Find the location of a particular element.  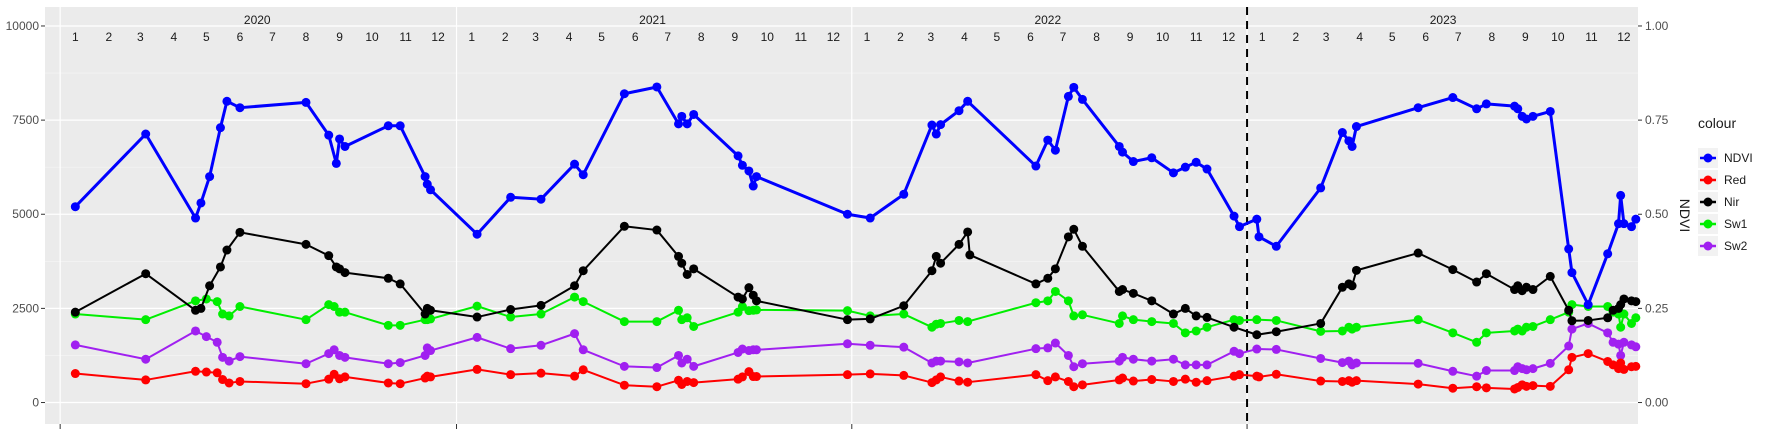

year-label: 2020 is located at coordinates (257, 20).